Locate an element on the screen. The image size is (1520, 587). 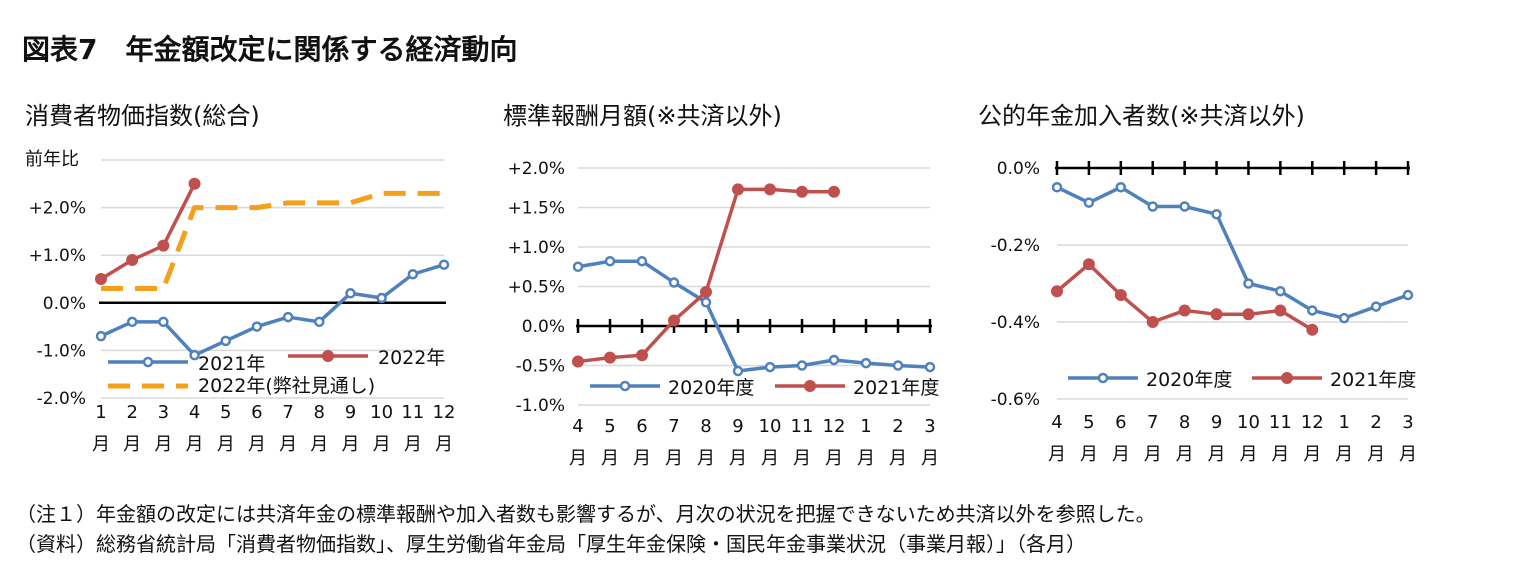
y-tick-label: -0.5% is located at coordinates (540, 367).